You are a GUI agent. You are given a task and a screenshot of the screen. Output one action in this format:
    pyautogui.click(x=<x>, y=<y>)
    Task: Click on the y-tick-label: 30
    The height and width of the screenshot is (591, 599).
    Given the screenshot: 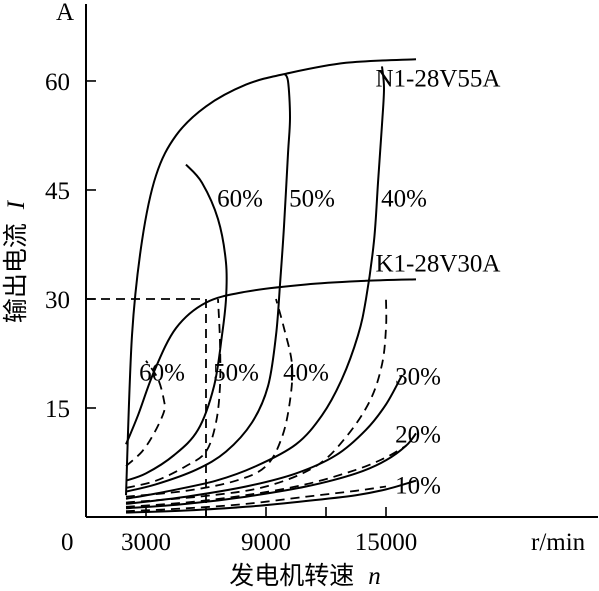 What is the action you would take?
    pyautogui.click(x=57, y=300)
    